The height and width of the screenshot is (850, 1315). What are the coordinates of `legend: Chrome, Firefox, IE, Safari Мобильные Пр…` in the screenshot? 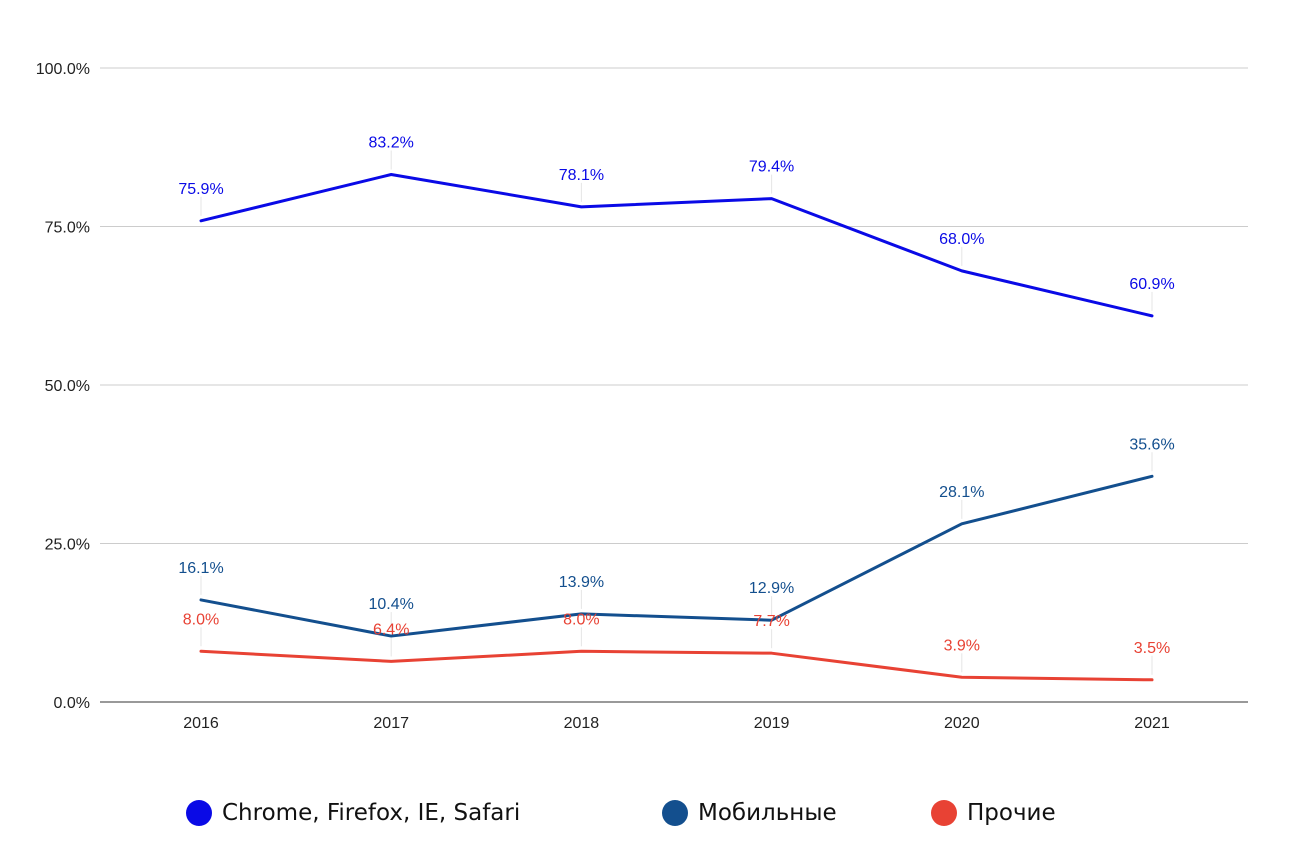 It's located at (657, 813).